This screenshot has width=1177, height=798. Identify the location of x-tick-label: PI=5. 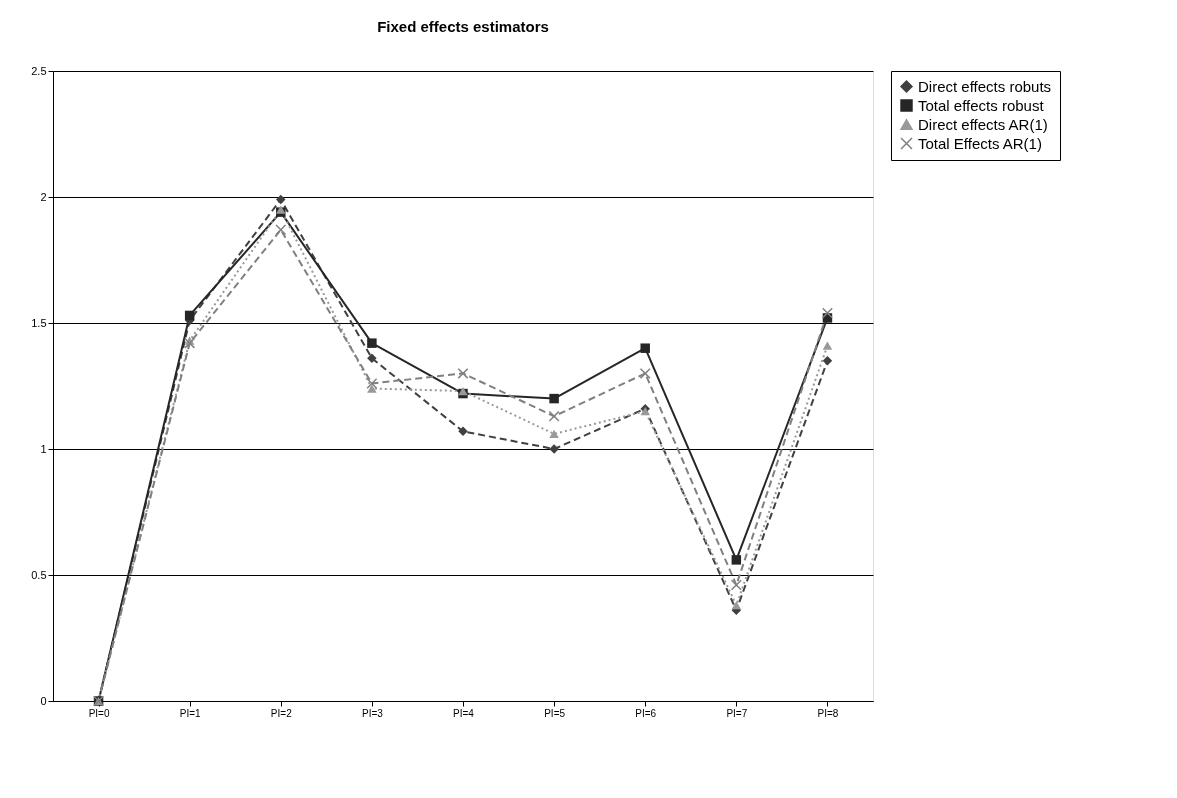
(555, 713).